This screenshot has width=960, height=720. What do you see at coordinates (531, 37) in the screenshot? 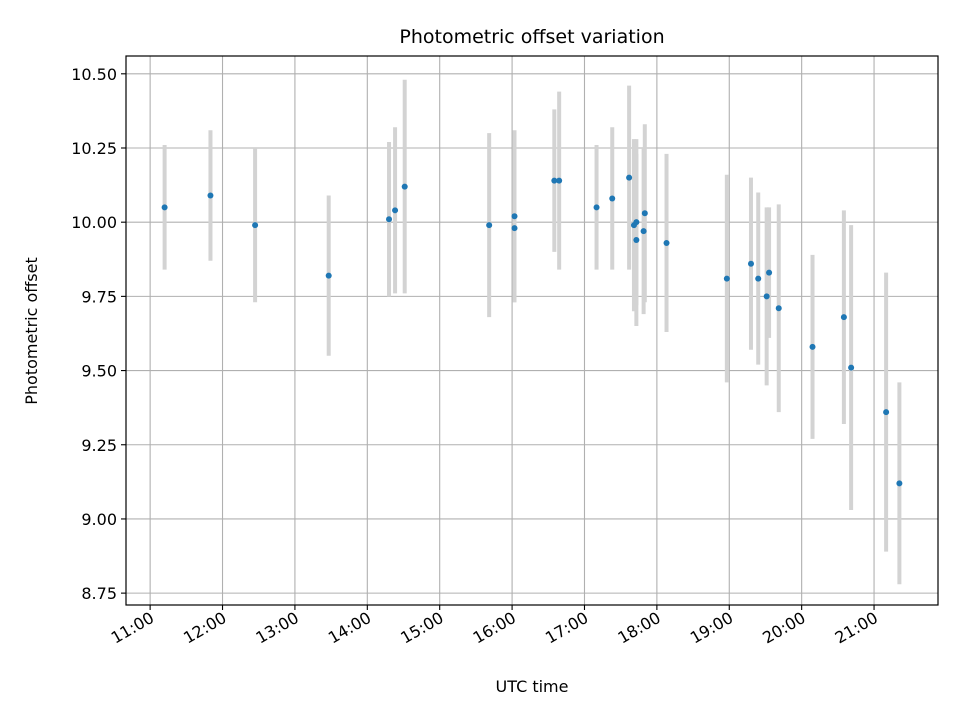
I see `chart-title: Photometric offset variation` at bounding box center [531, 37].